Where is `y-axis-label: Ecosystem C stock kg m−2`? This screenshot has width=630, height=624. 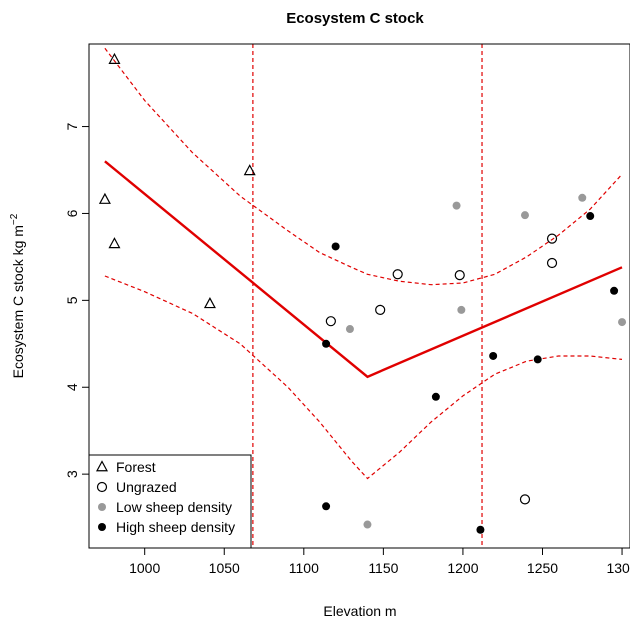
y-axis-label: Ecosystem C stock kg m−2 is located at coordinates (17, 295).